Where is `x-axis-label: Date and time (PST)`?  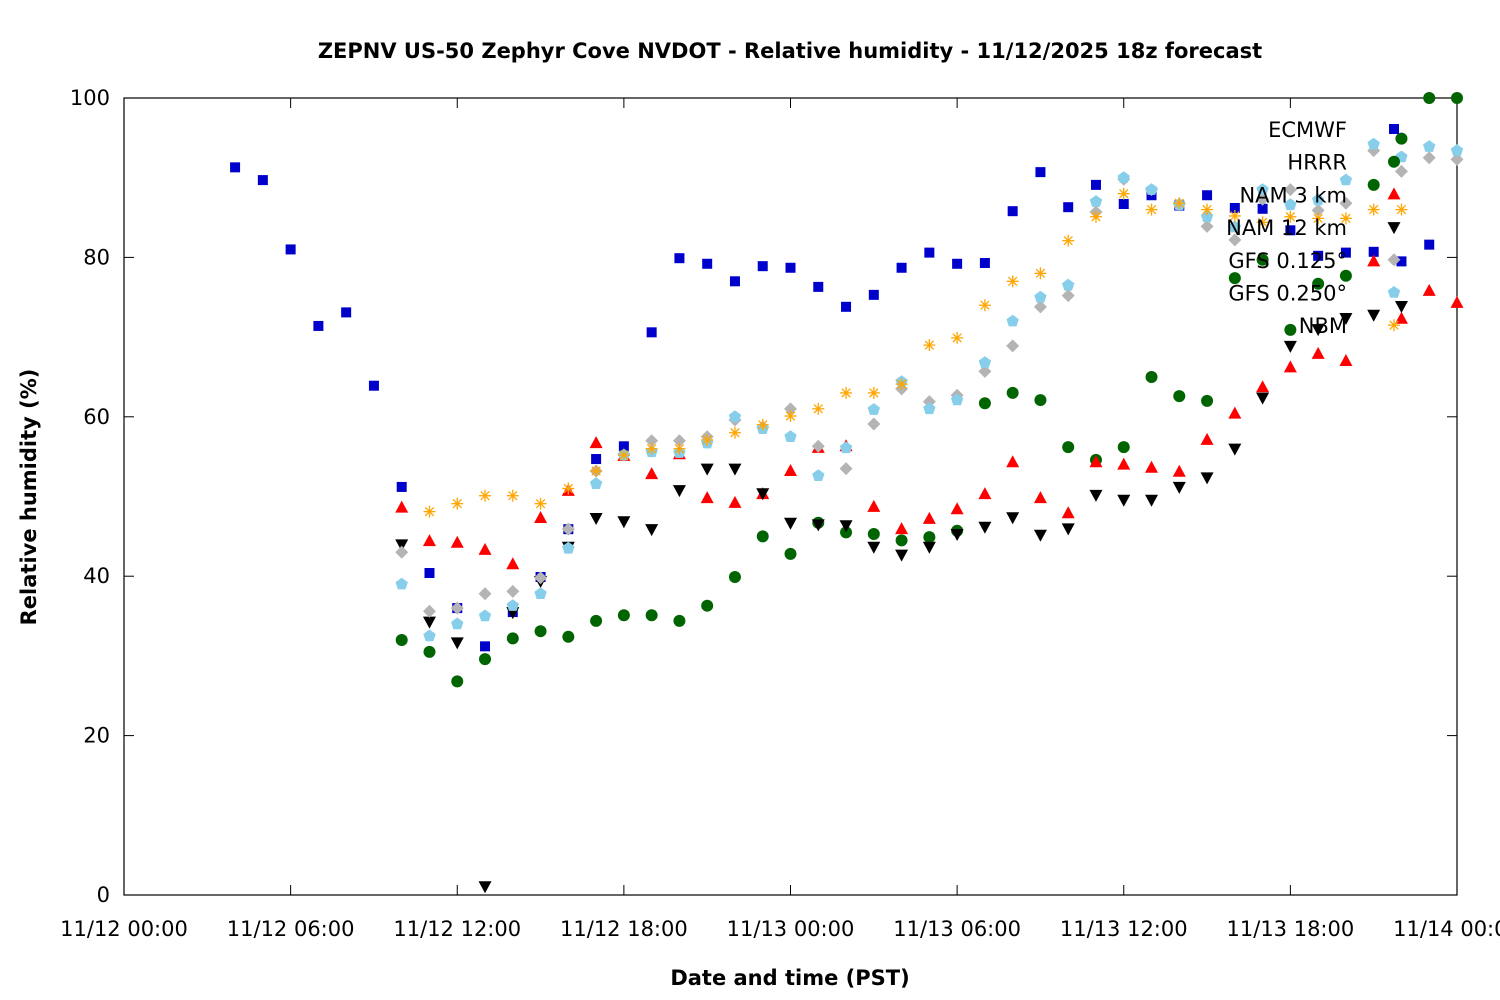 x-axis-label: Date and time (PST) is located at coordinates (789, 978).